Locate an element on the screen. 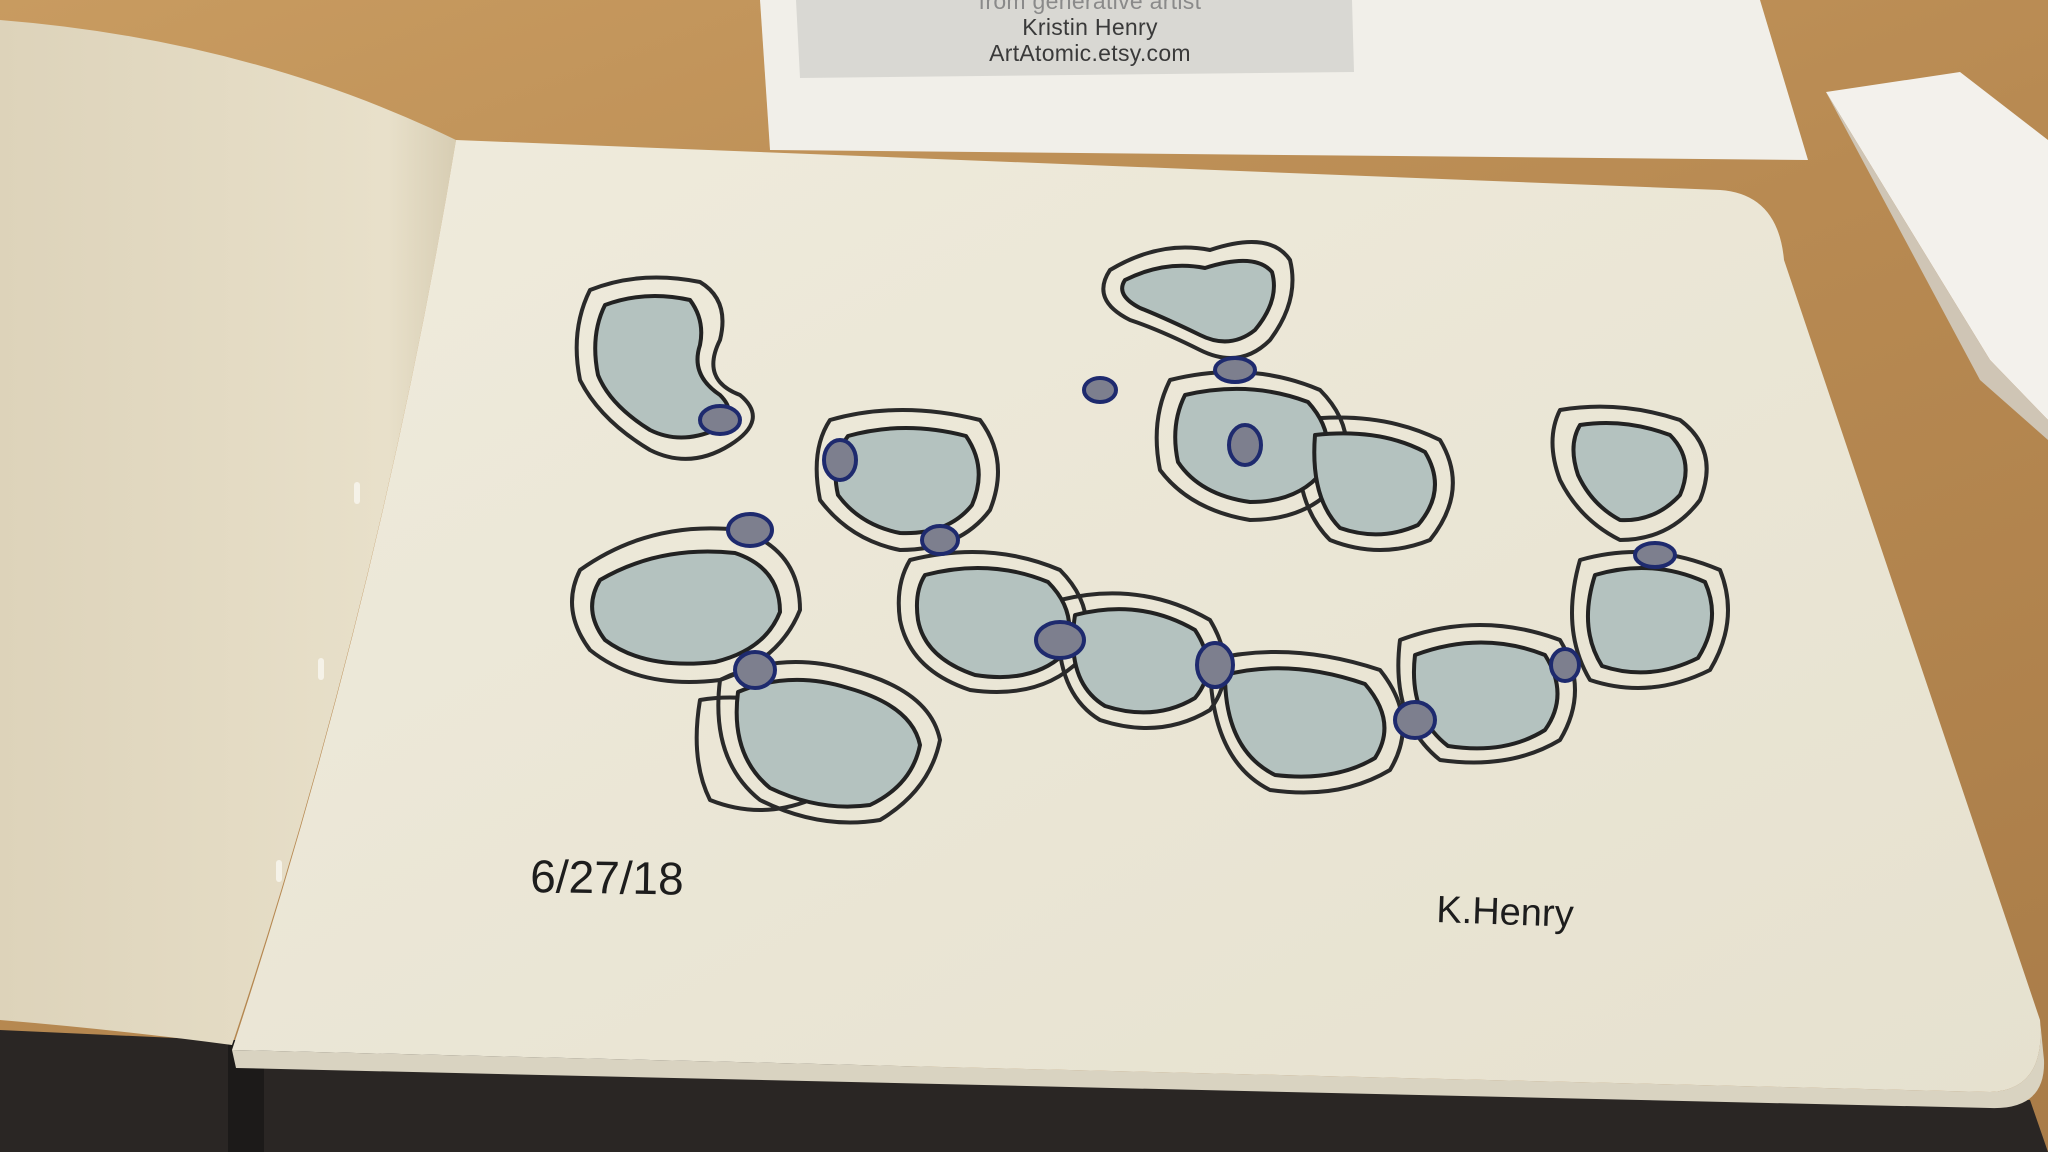 Image resolution: width=2048 pixels, height=1152 pixels. artist-card is located at coordinates (1075, 39).